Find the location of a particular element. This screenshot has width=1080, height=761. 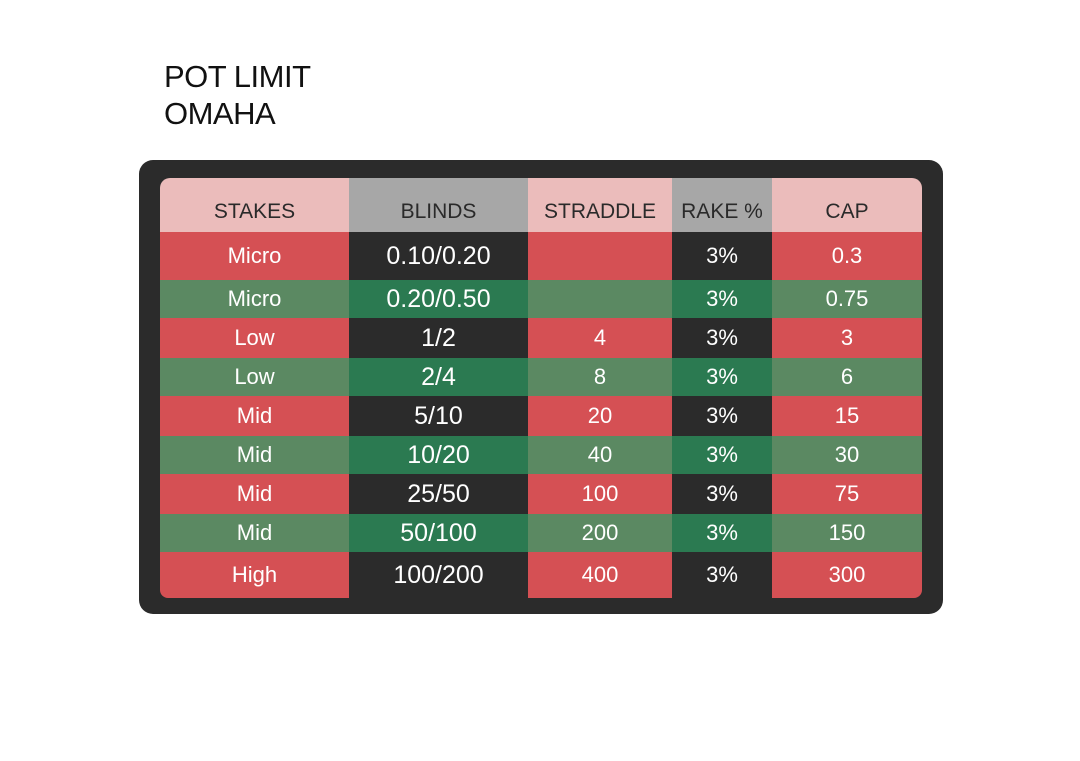

blinds-cell: 1/2 is located at coordinates (438, 338).